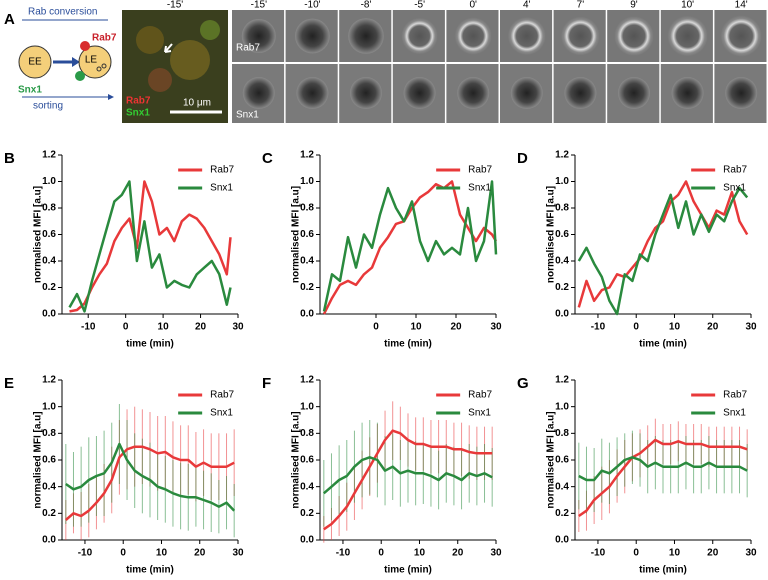 This screenshot has width=768, height=580. What do you see at coordinates (473, 5) in the screenshot?
I see `time-label: 0'` at bounding box center [473, 5].